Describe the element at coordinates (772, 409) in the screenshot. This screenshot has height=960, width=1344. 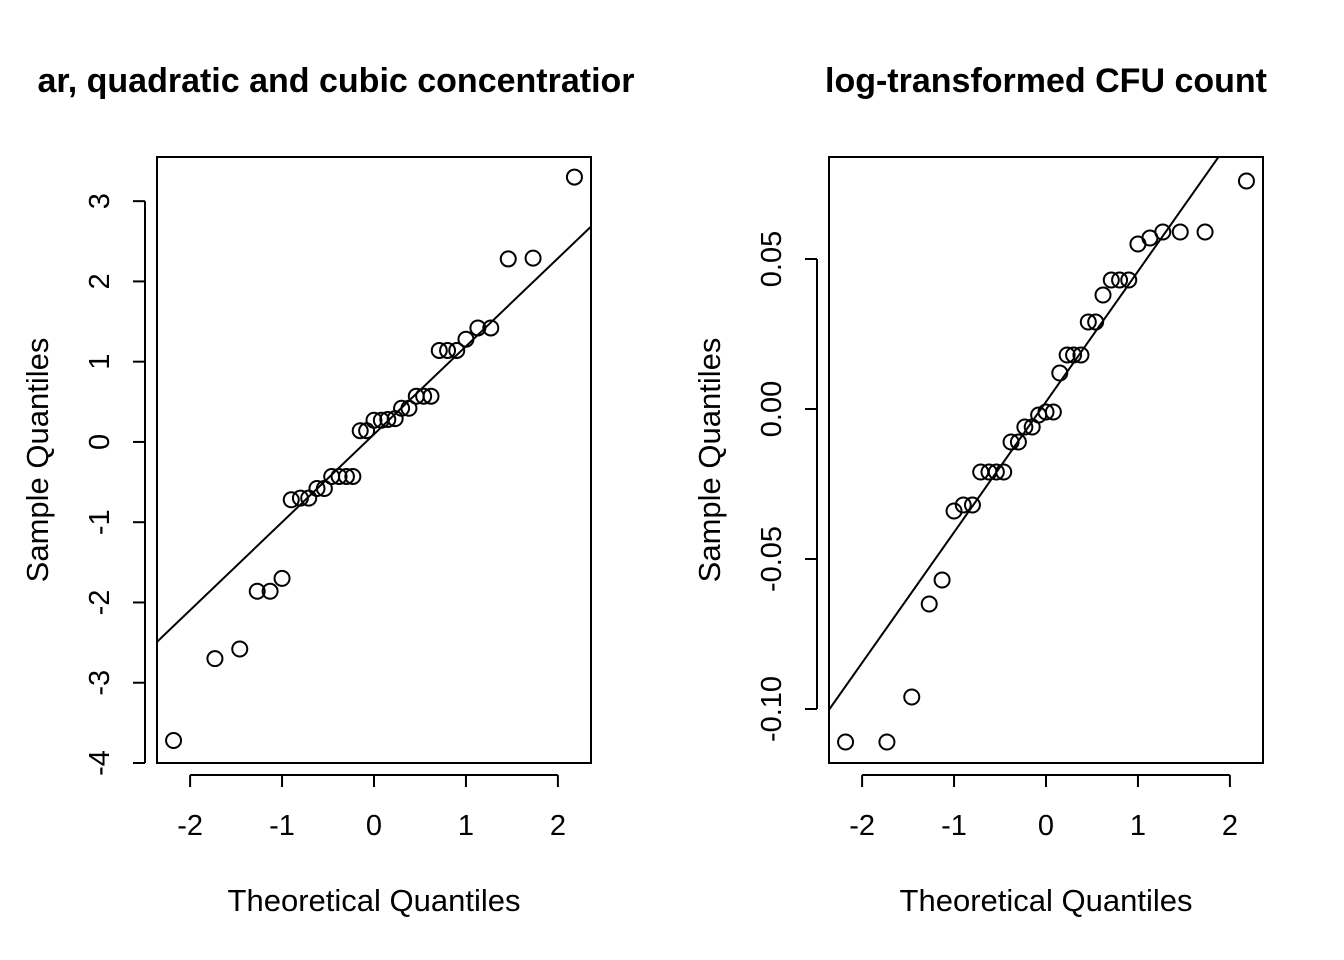
I see `y-tick-label: 0.00` at that location.